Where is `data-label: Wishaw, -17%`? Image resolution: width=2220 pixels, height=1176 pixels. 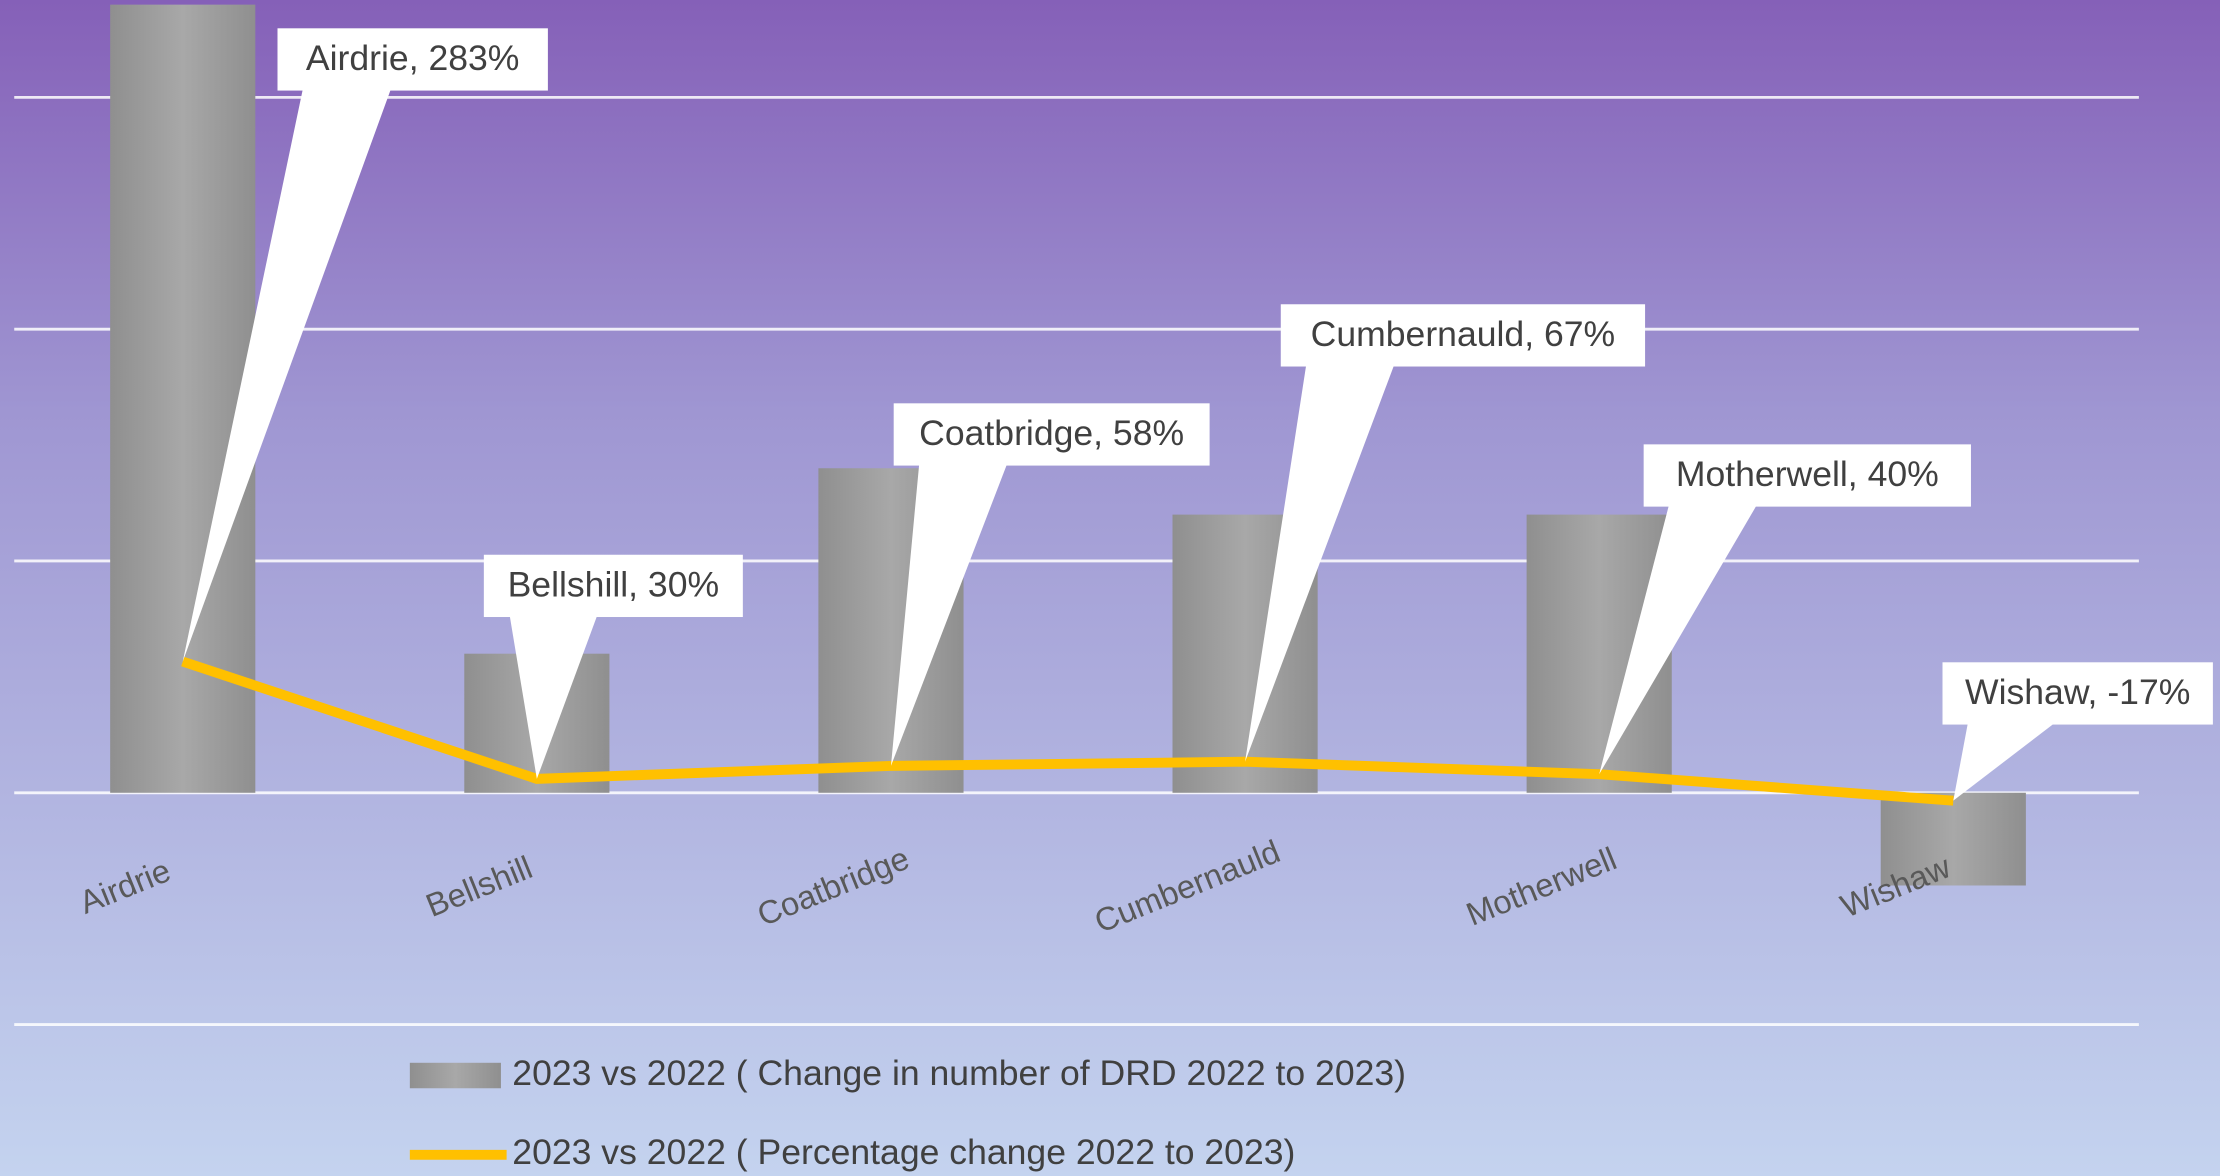 data-label: Wishaw, -17% is located at coordinates (2077, 692).